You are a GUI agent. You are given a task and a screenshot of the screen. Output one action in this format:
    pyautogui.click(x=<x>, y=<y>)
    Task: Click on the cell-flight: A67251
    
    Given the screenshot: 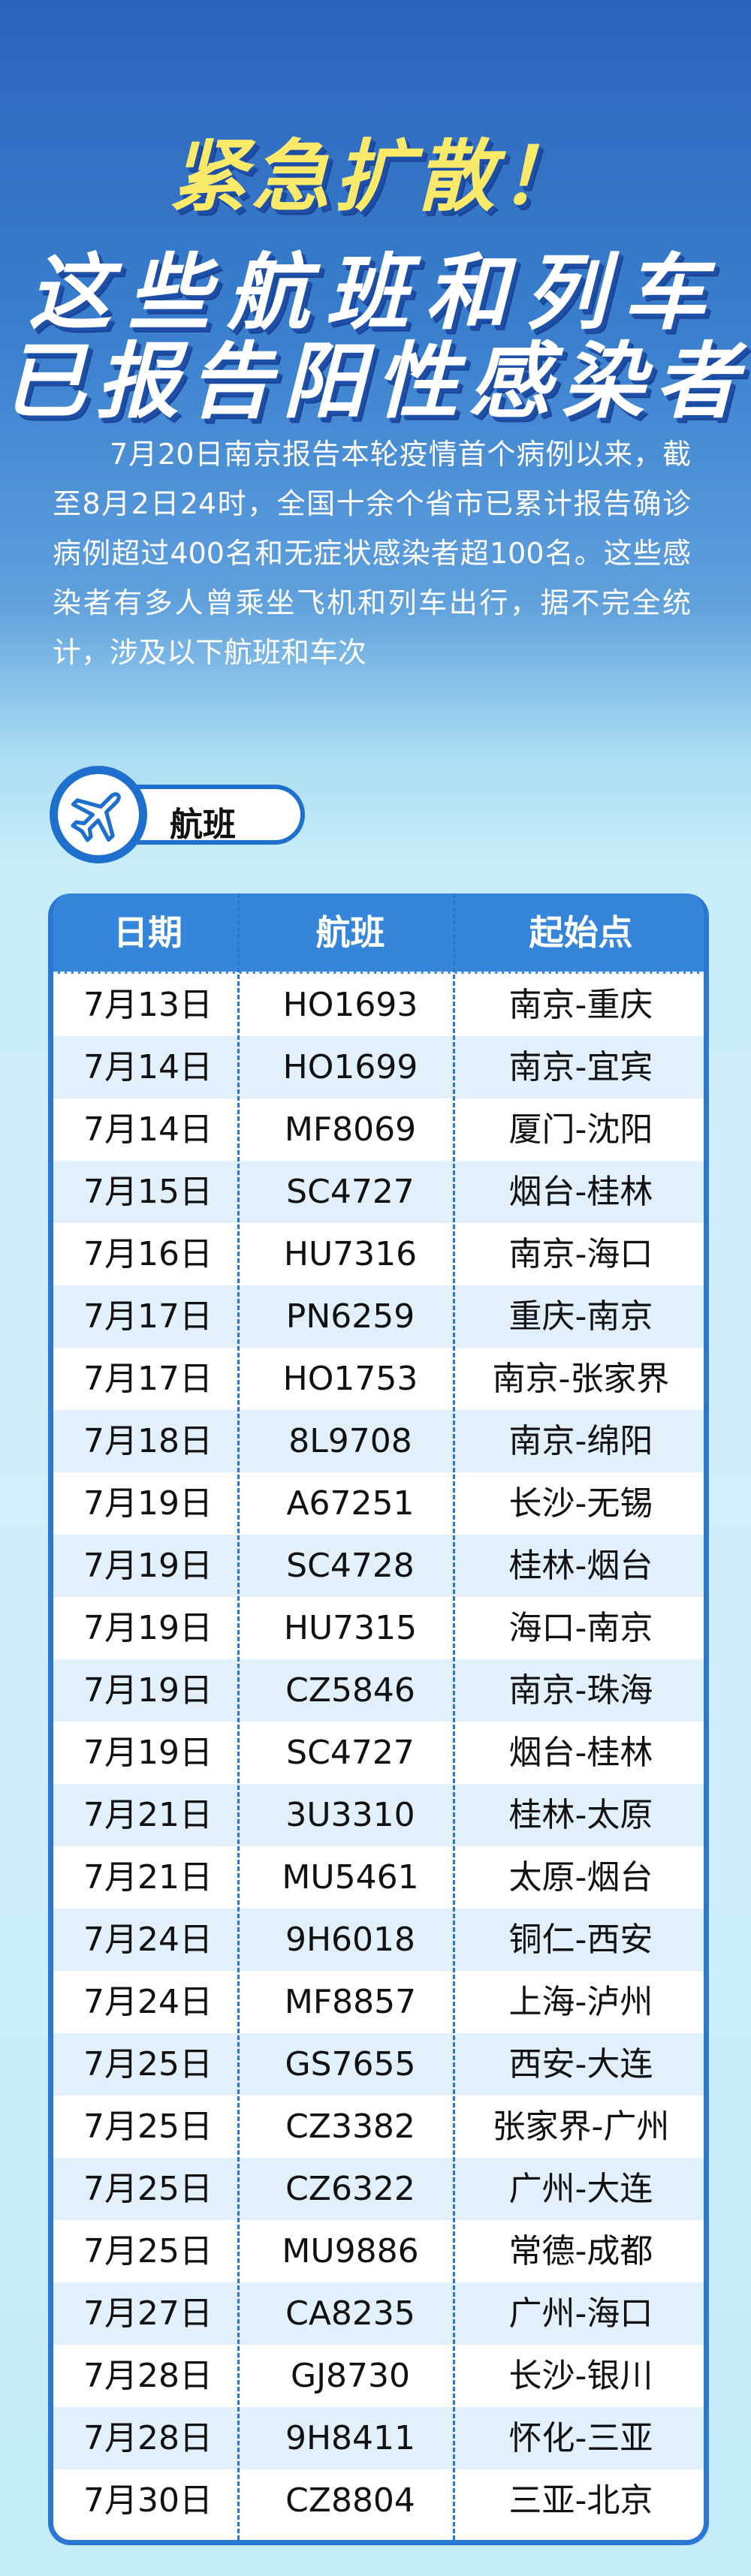 What is the action you would take?
    pyautogui.click(x=351, y=1503)
    